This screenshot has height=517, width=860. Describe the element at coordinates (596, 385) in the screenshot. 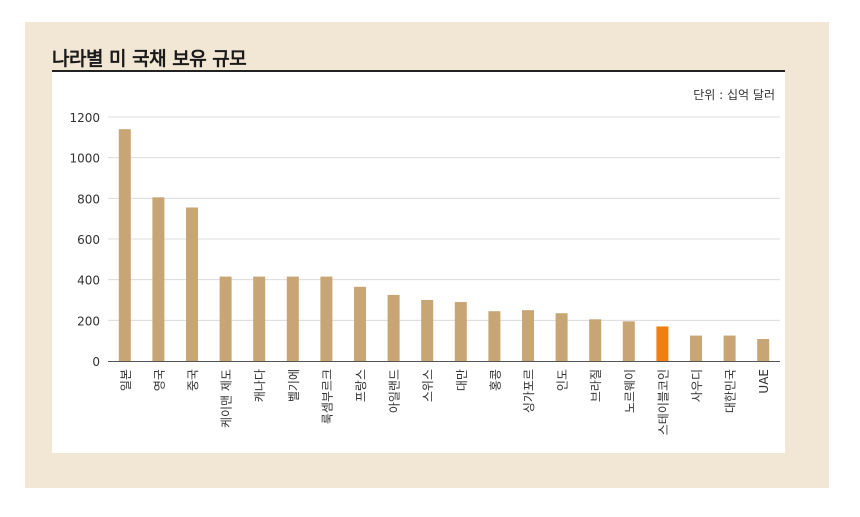

I see `x-category-label: 브라질` at that location.